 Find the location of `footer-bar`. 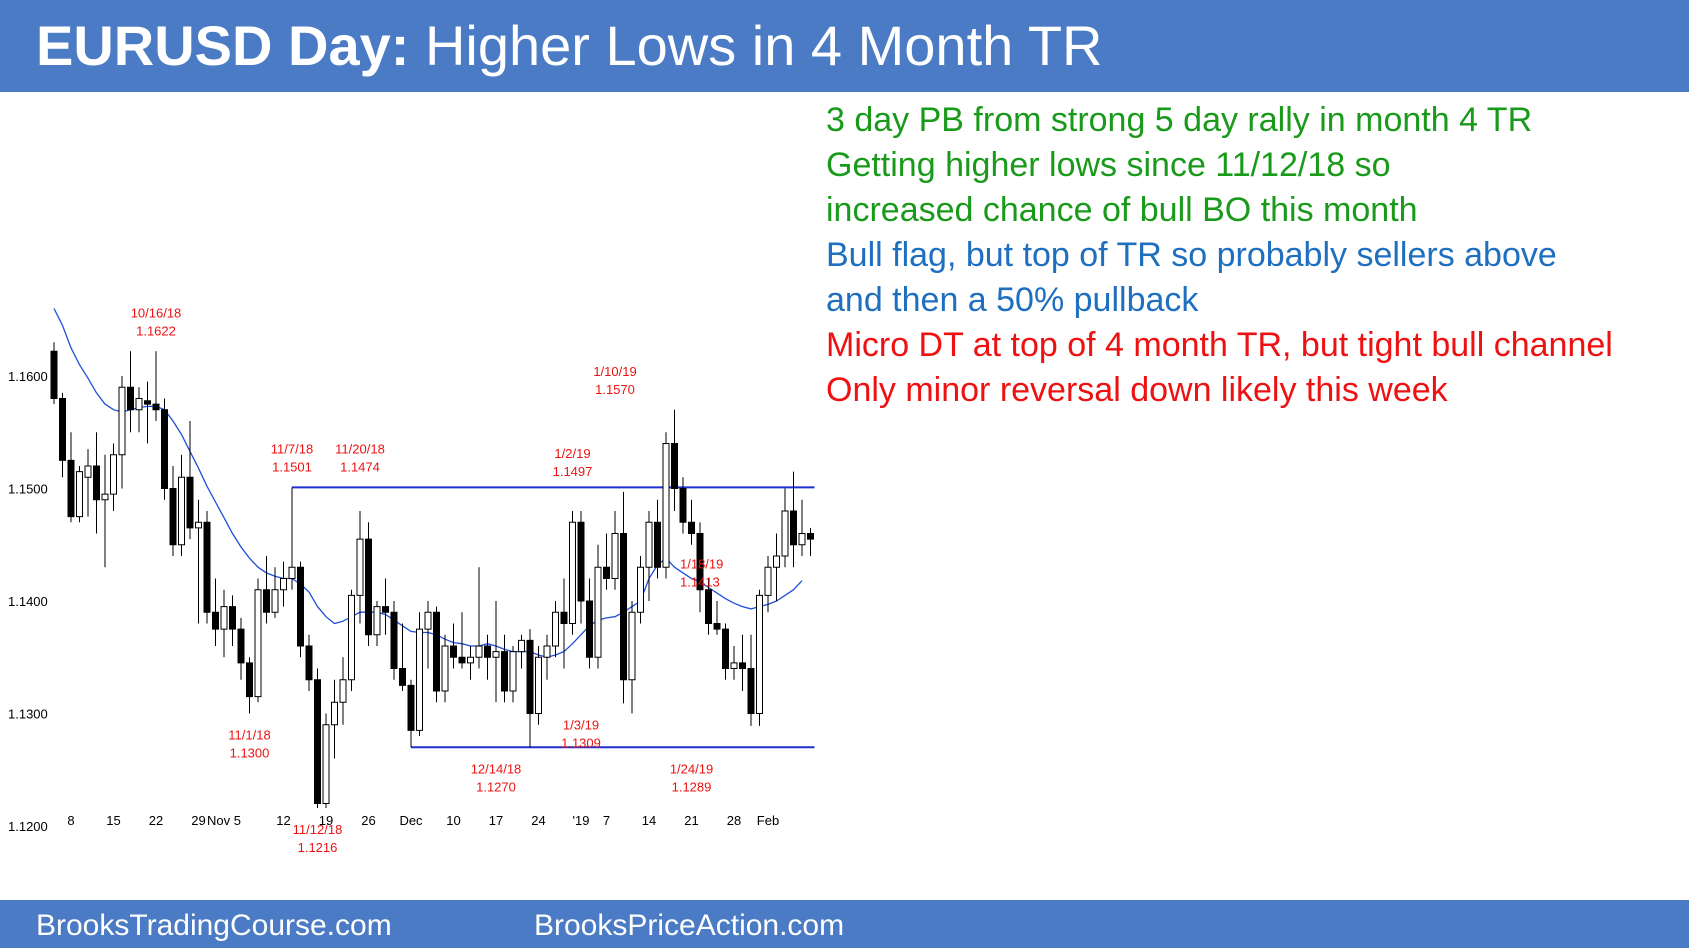

footer-bar is located at coordinates (844, 924).